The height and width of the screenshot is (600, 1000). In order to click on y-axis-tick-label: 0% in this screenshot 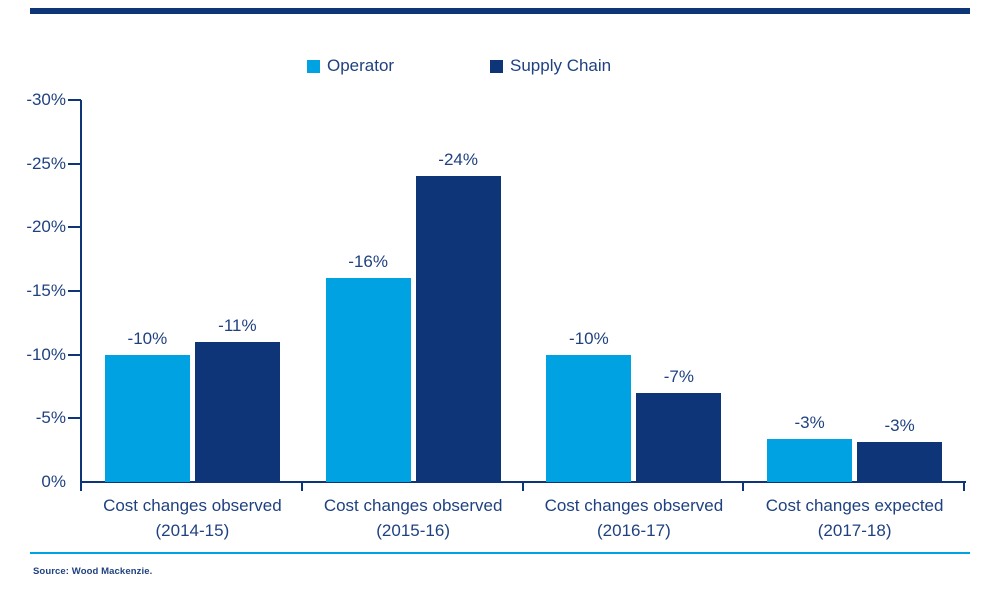, I will do `click(53, 481)`.